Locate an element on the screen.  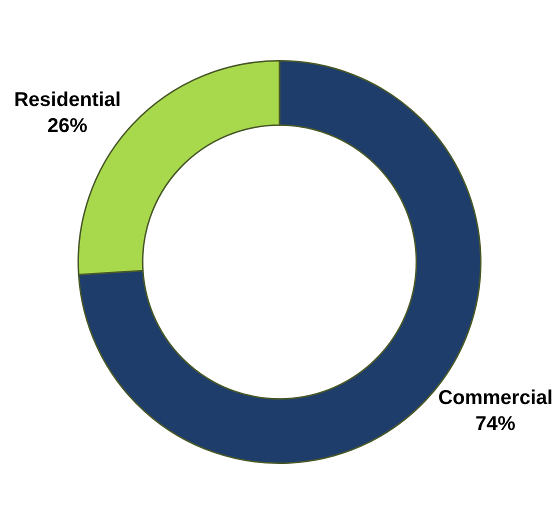
data-label: 74% is located at coordinates (495, 424).